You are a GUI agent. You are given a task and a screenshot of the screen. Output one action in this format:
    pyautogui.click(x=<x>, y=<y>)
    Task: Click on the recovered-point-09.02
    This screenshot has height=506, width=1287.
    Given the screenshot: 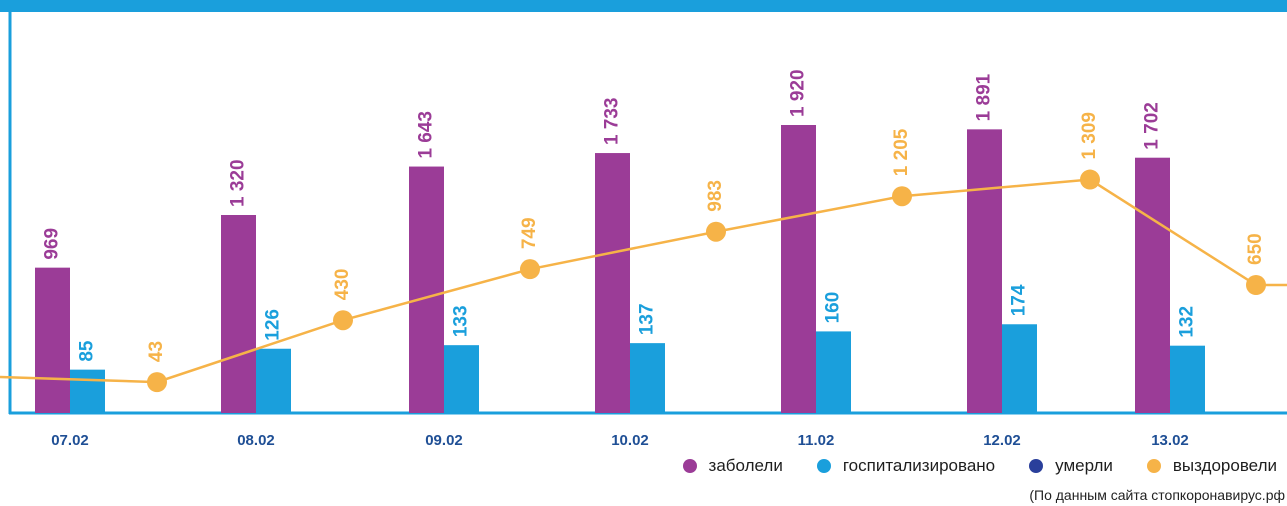 What is the action you would take?
    pyautogui.click(x=530, y=269)
    